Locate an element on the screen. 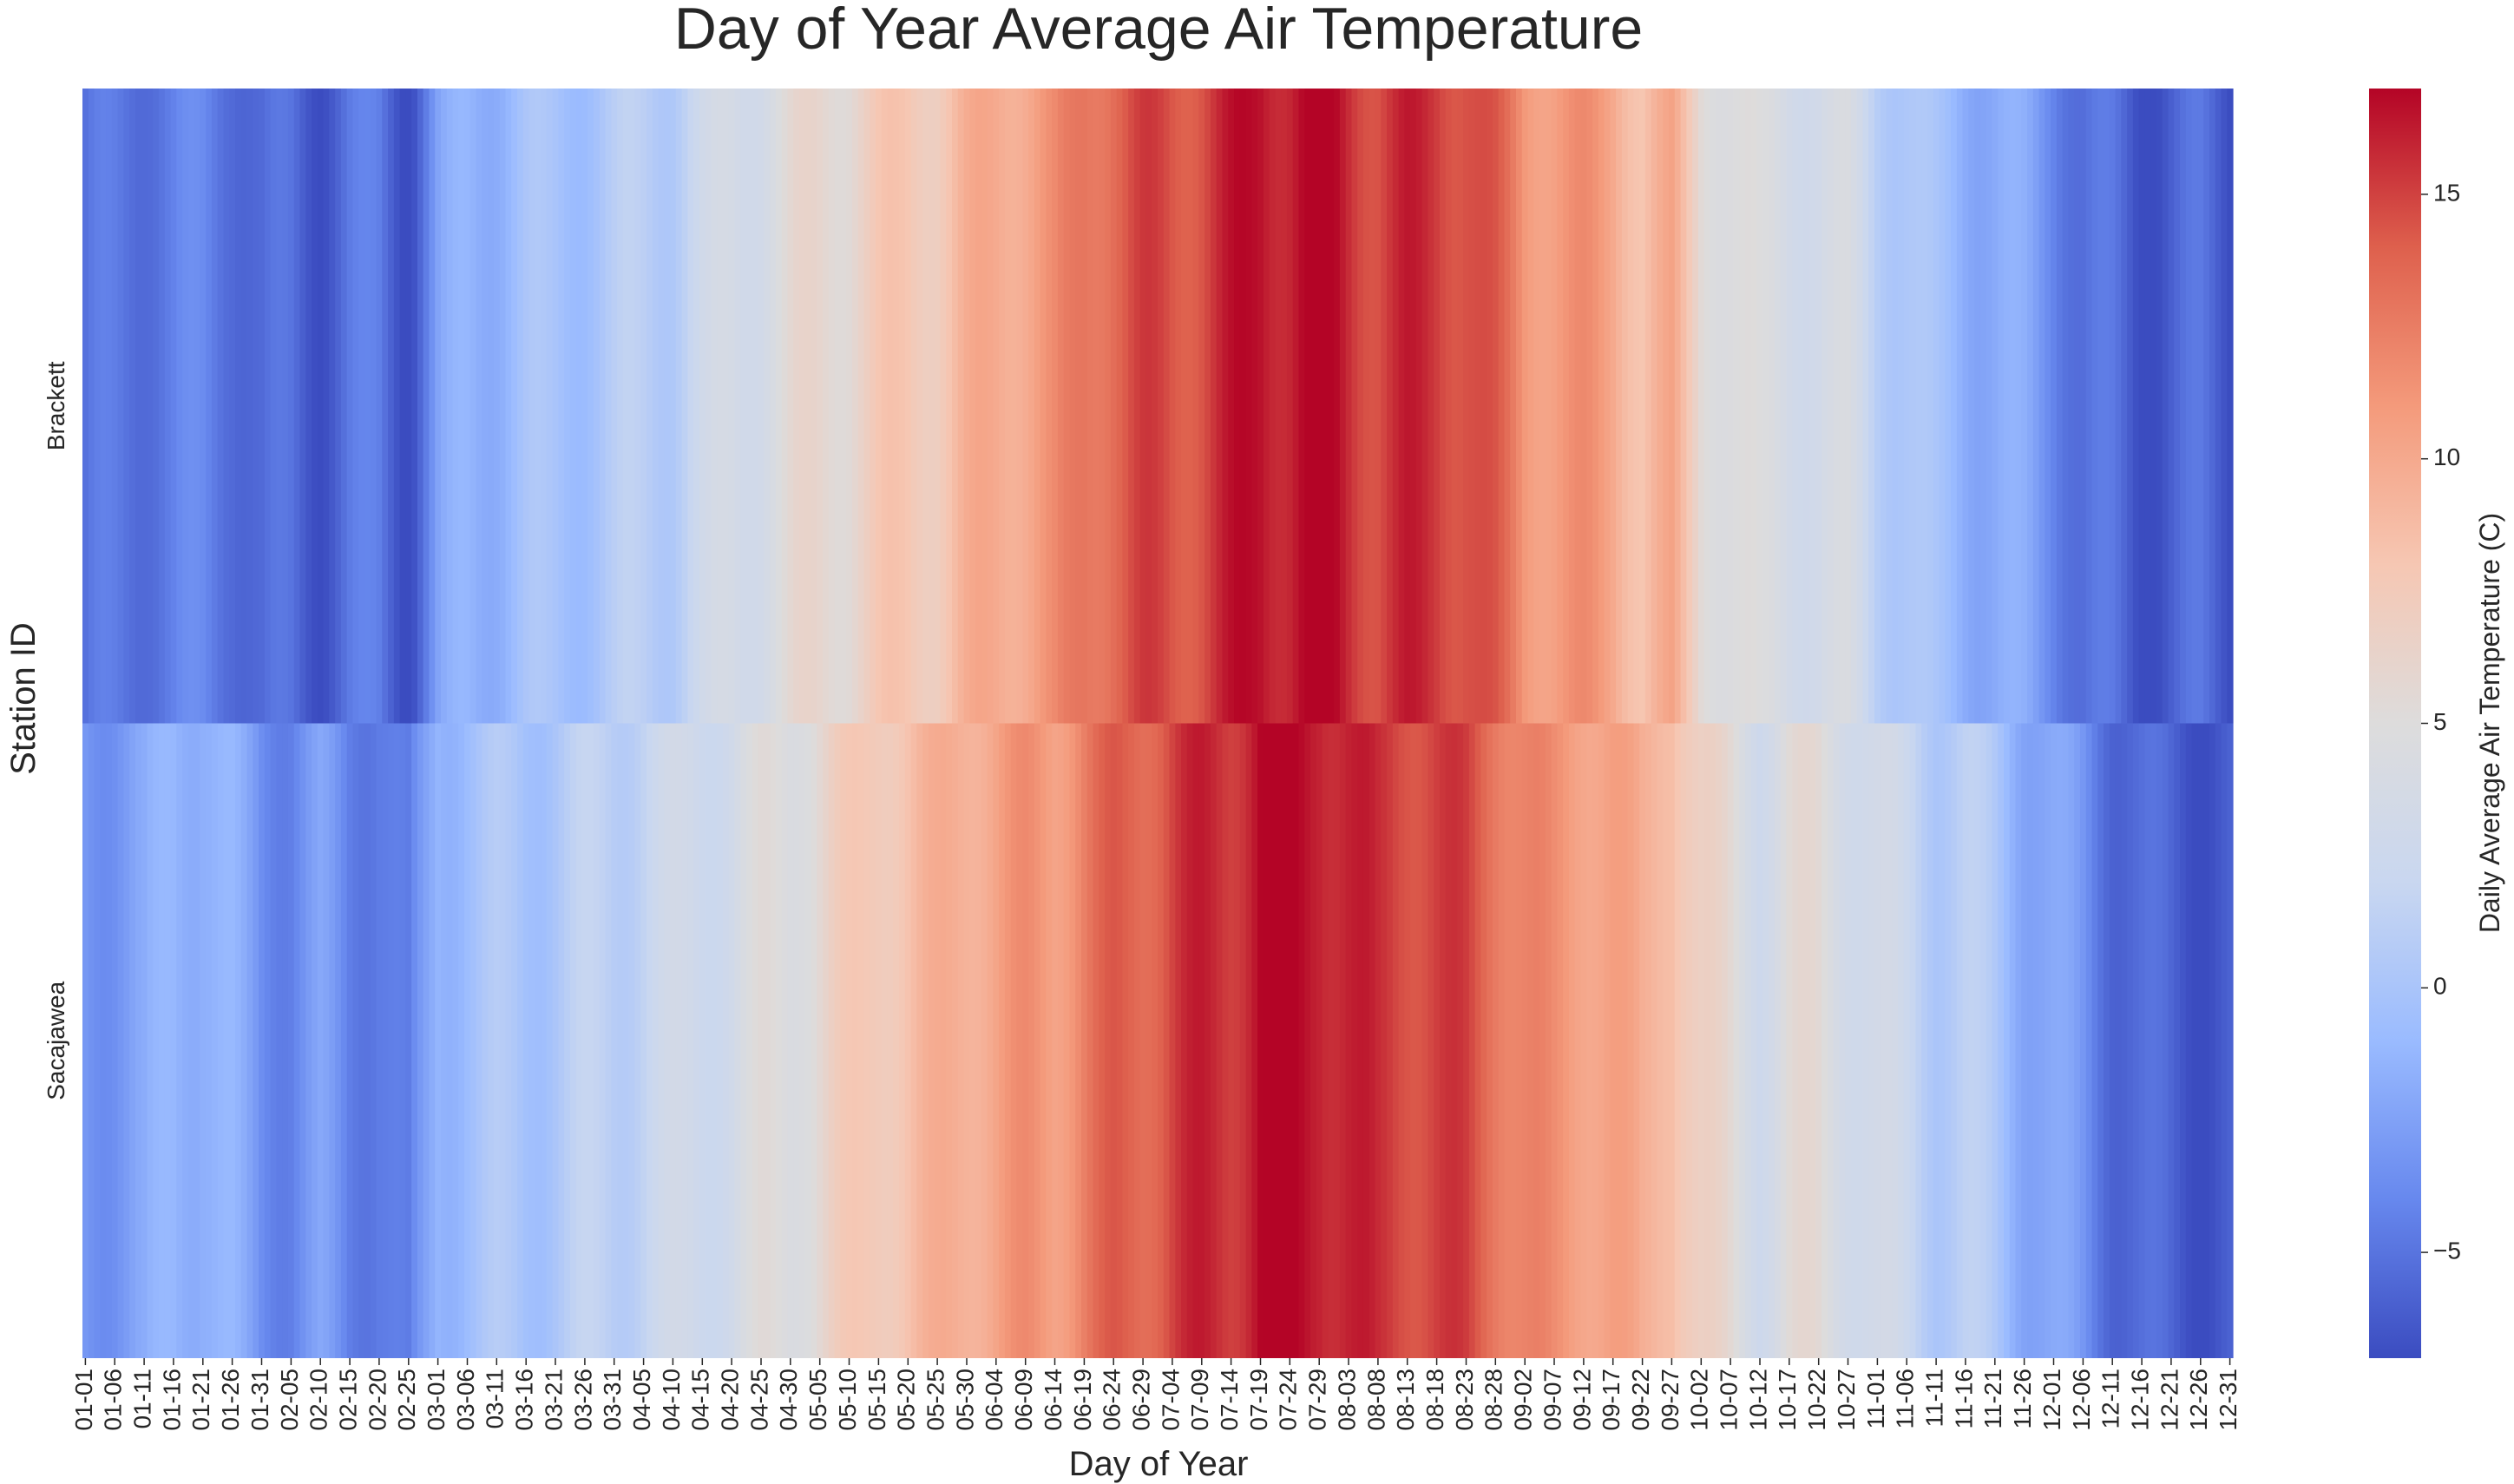 The image size is (2514, 1484). x-tick-label: 12-21 is located at coordinates (2169, 1400).